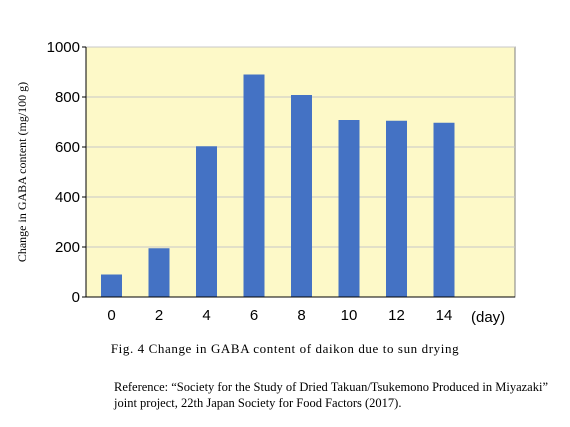 This screenshot has height=427, width=570. I want to click on x-tick-label: 8, so click(301, 315).